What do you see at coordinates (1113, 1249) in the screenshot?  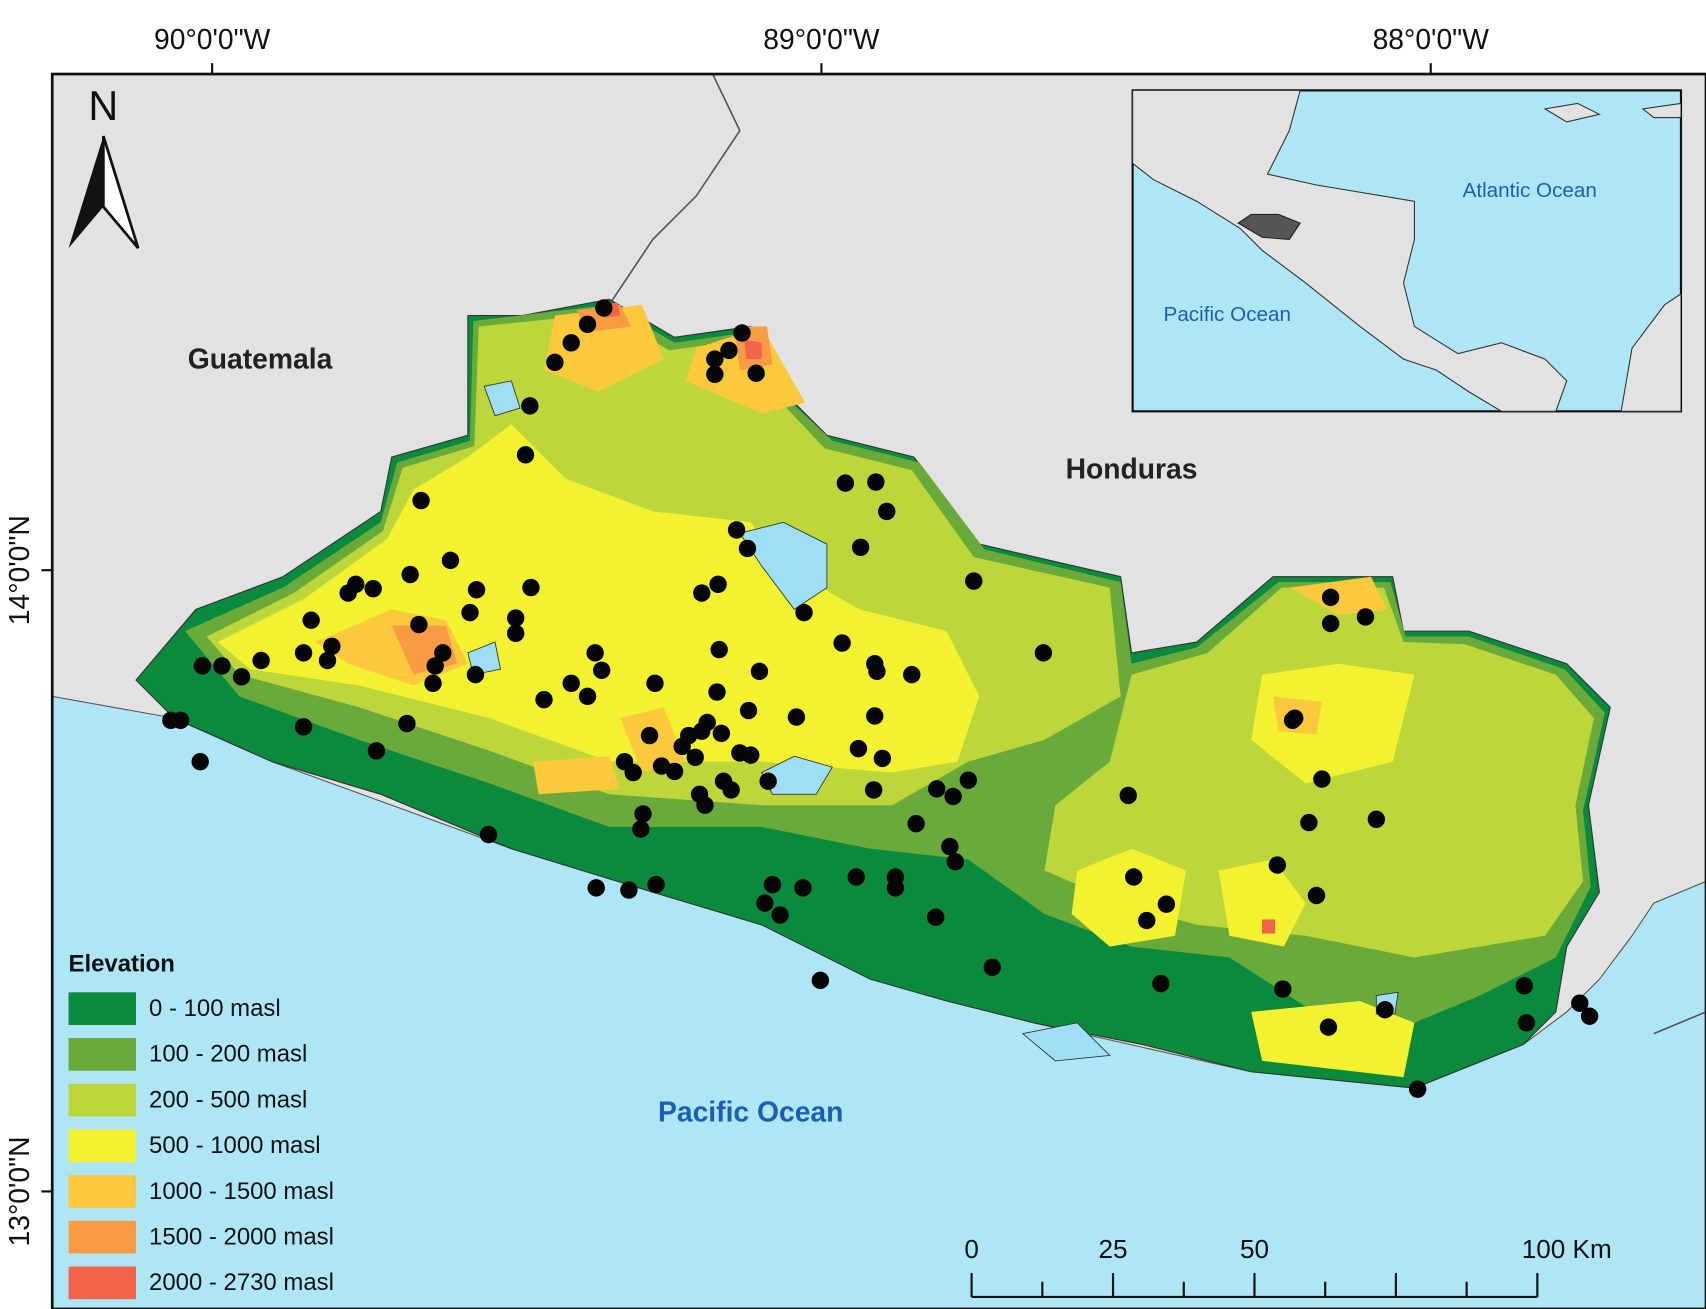 I see `scale-label: 25` at bounding box center [1113, 1249].